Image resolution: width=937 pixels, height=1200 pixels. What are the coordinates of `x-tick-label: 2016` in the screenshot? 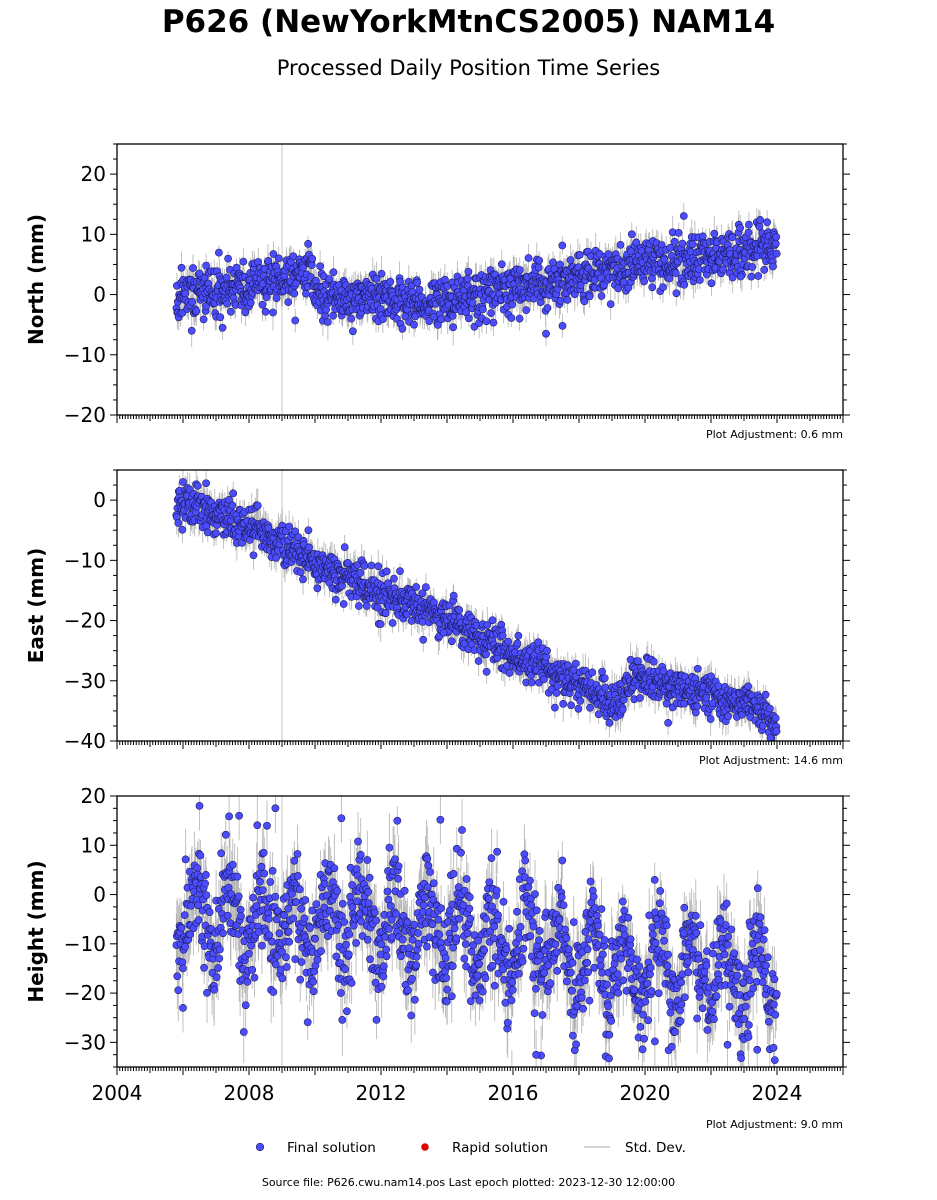 It's located at (513, 1093).